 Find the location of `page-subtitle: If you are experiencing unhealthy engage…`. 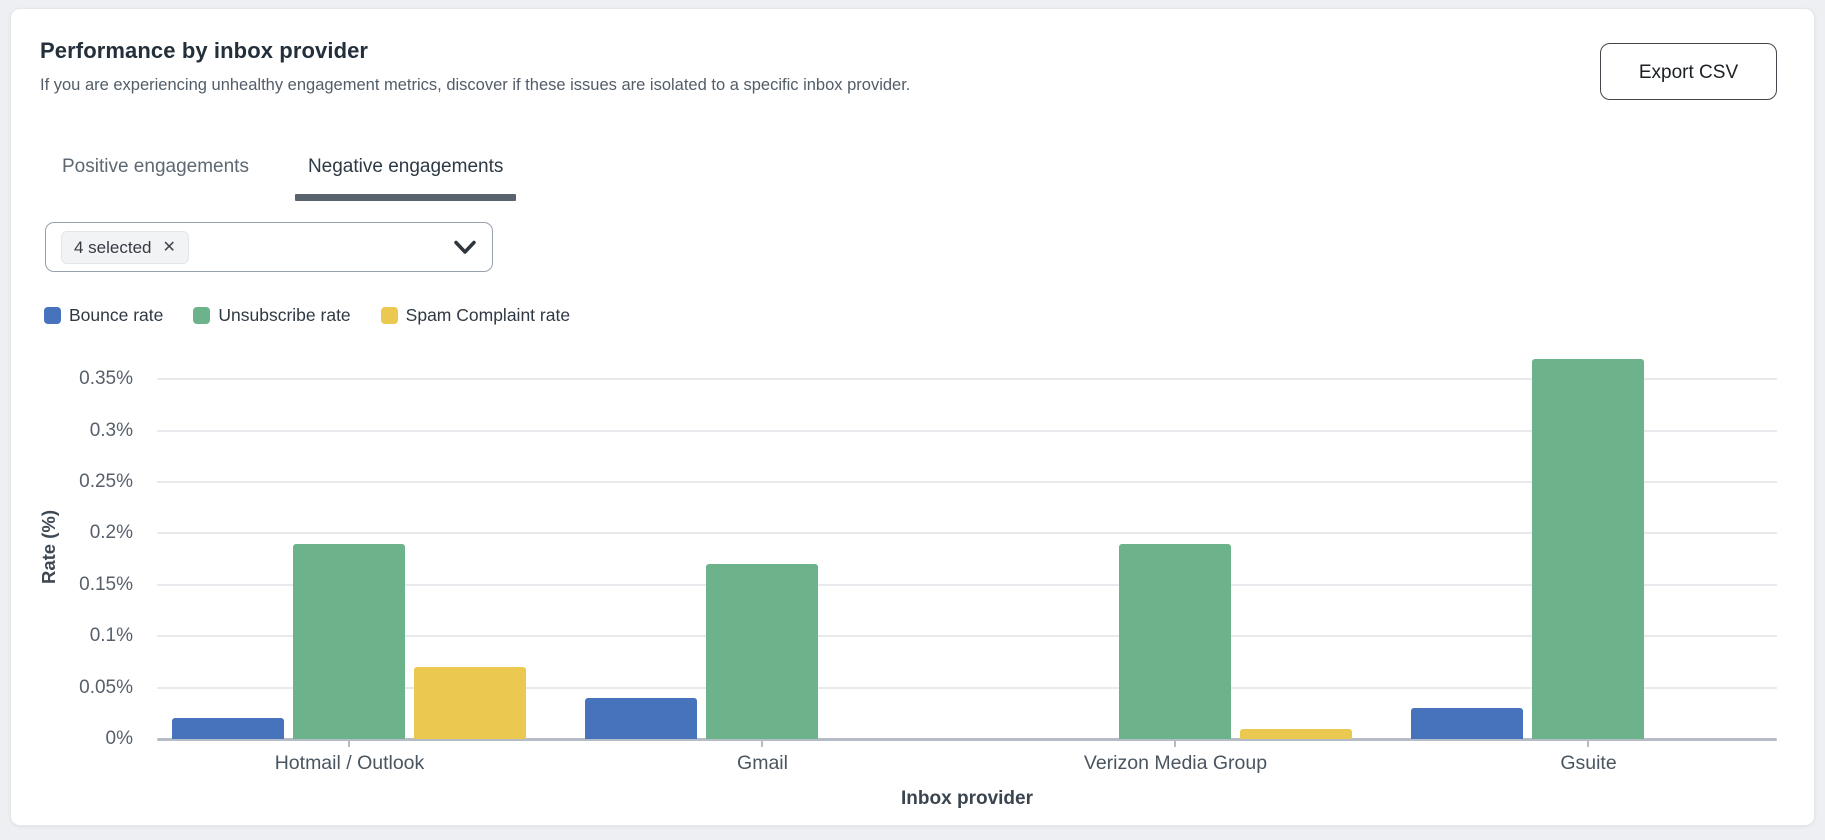

page-subtitle: If you are experiencing unhealthy engage… is located at coordinates (475, 85).